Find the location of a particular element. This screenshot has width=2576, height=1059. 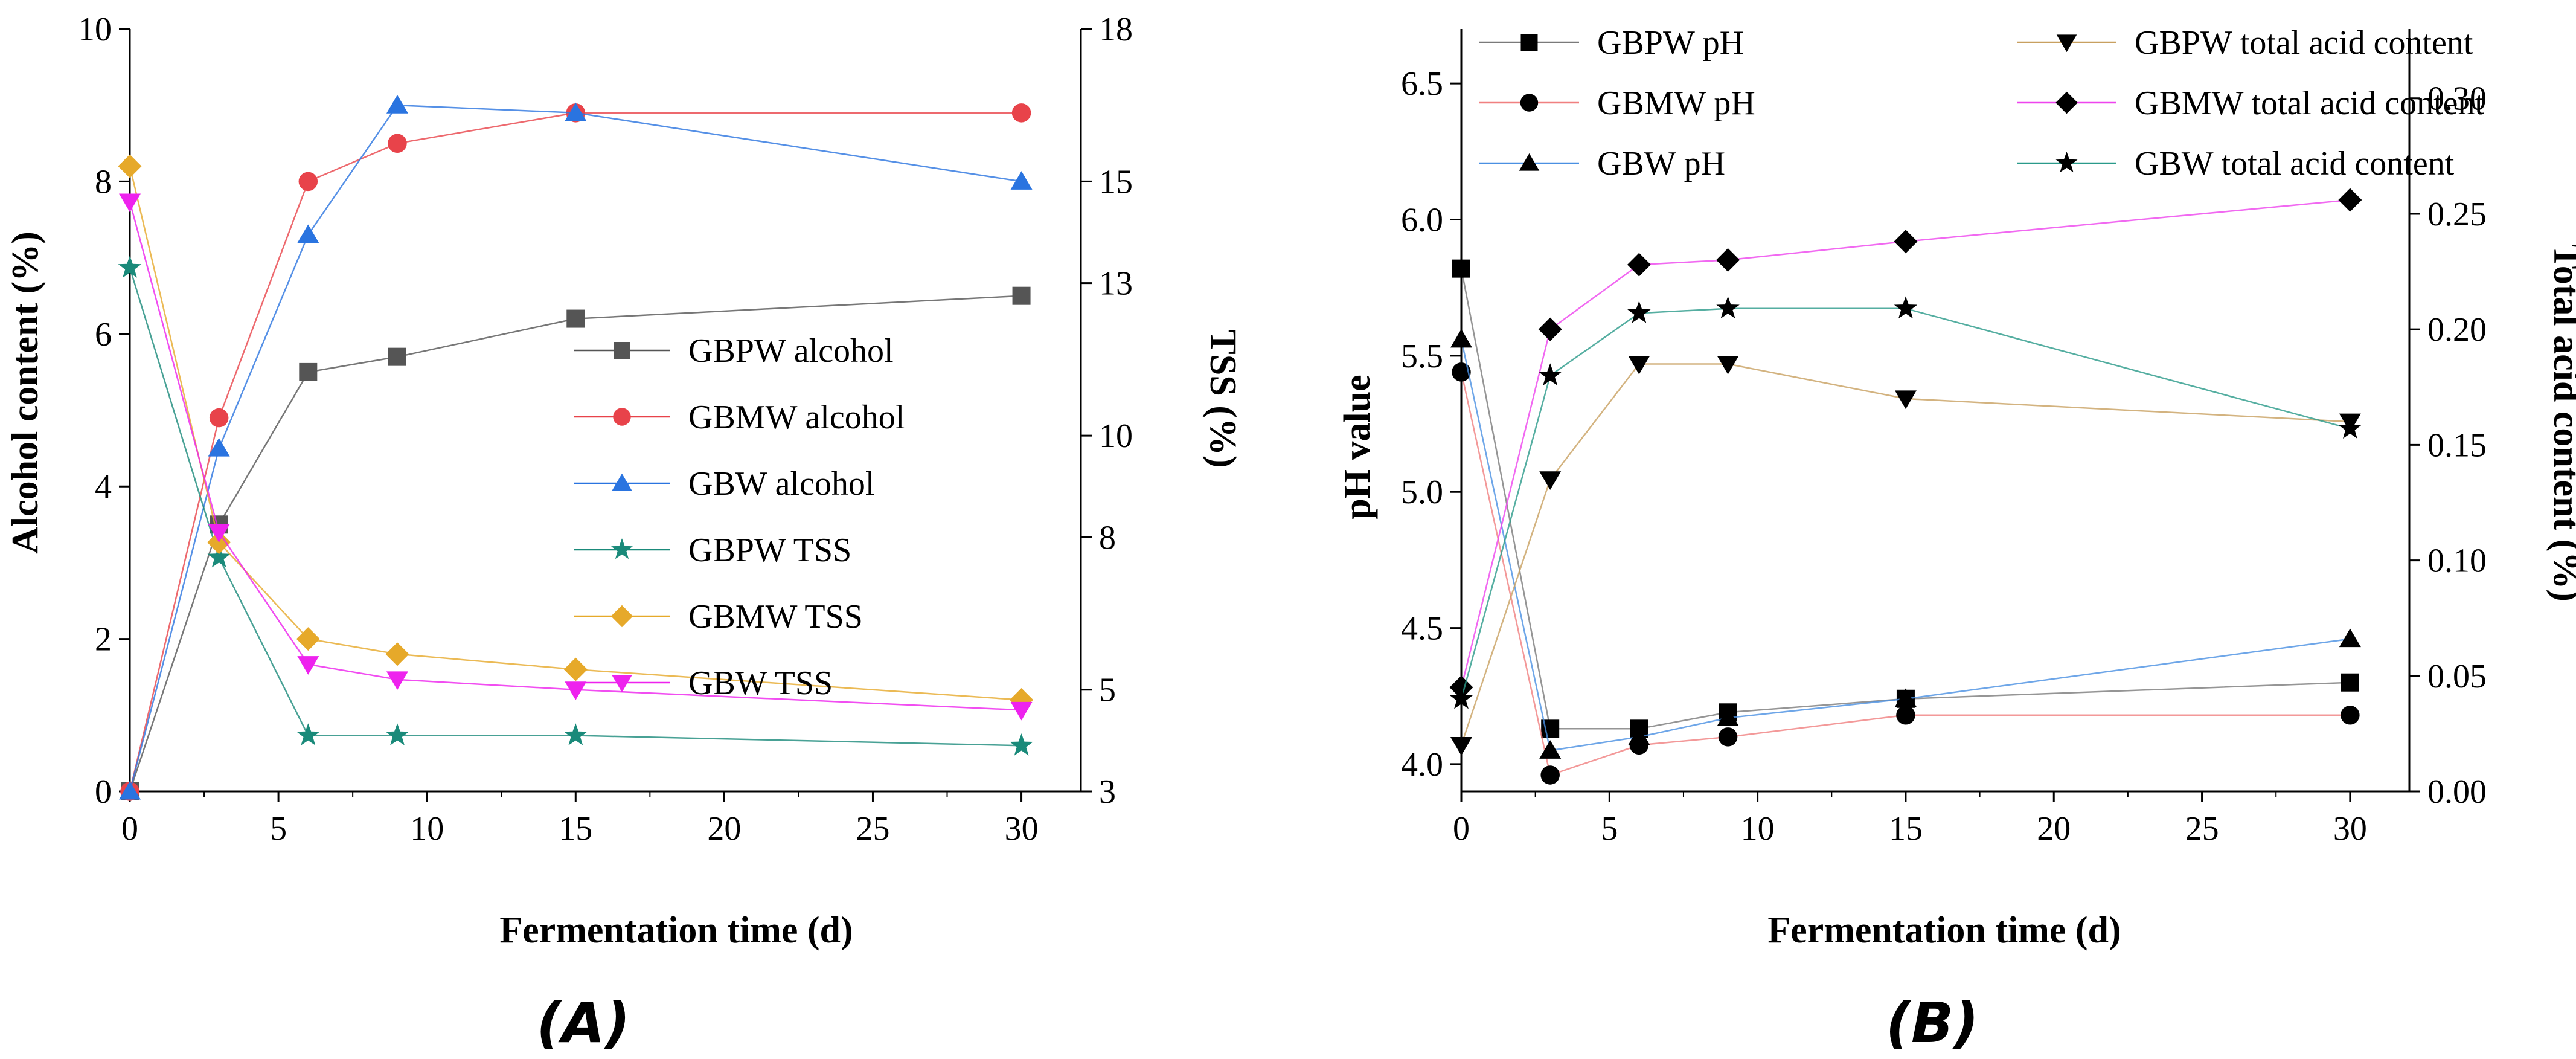

panel-b-legend-item: GBW pH is located at coordinates (1602, 163).